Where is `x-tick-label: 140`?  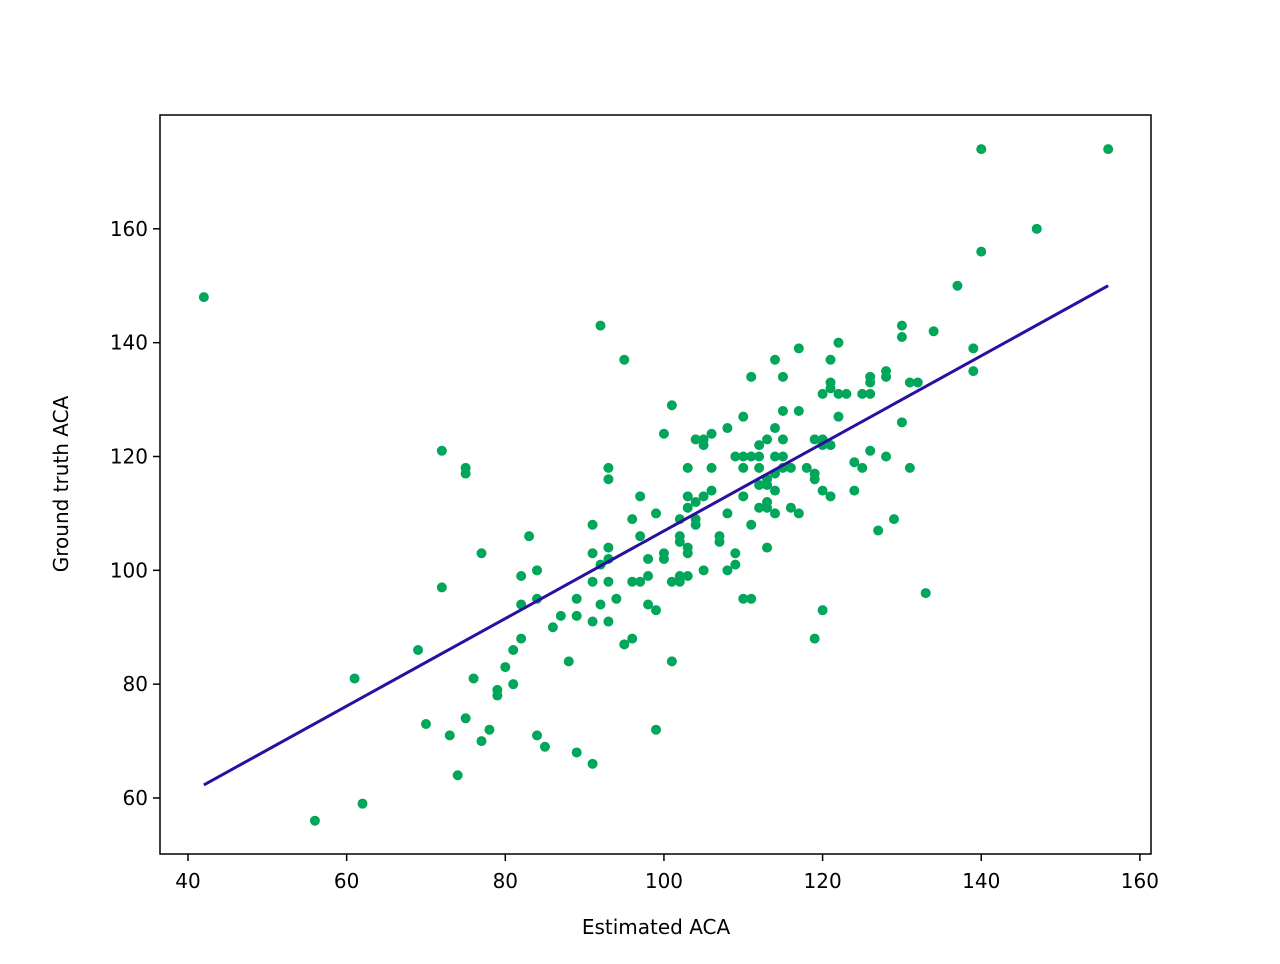
x-tick-label: 140 is located at coordinates (981, 881).